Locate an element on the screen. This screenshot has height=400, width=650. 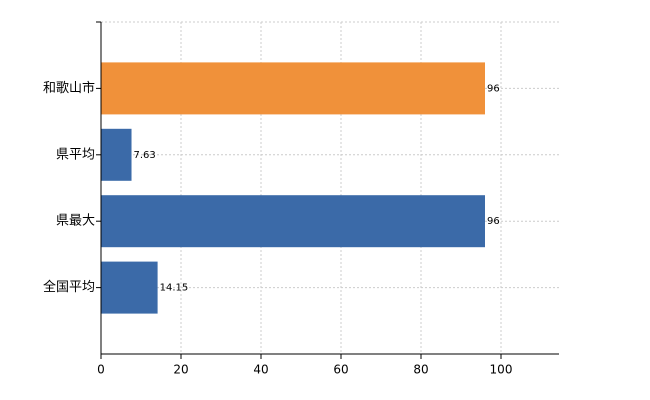
x-tick-label: 20 is located at coordinates (180, 370).